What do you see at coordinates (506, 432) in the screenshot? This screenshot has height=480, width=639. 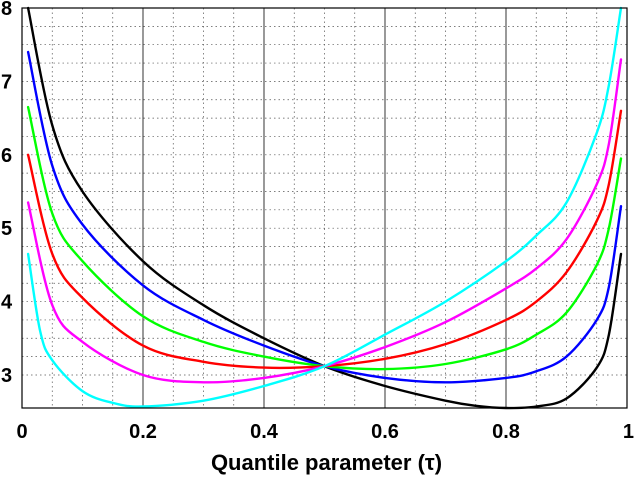 I see `x-tick-label: 0.8` at bounding box center [506, 432].